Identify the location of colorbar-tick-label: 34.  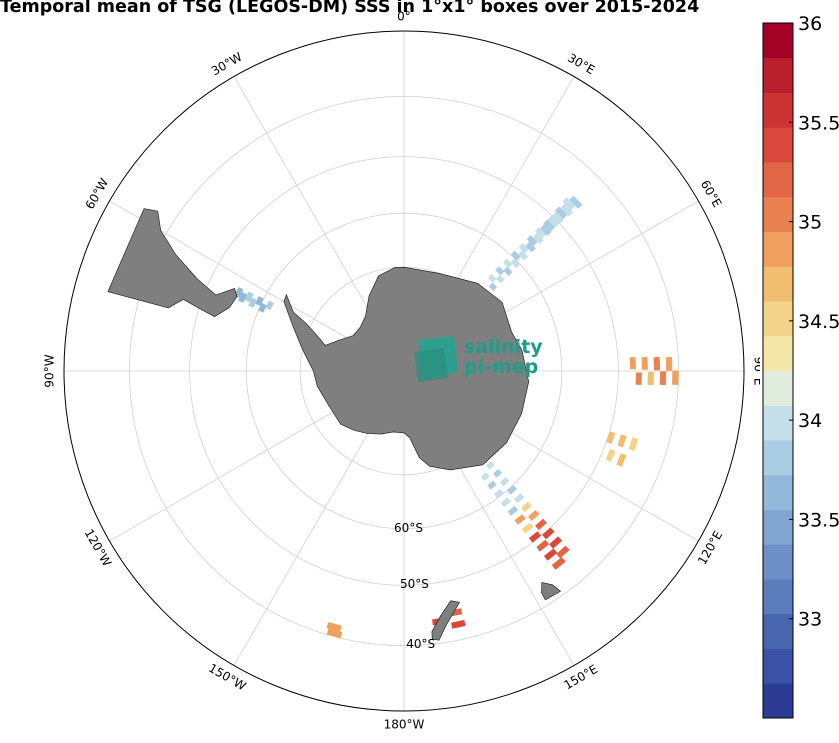
(810, 421).